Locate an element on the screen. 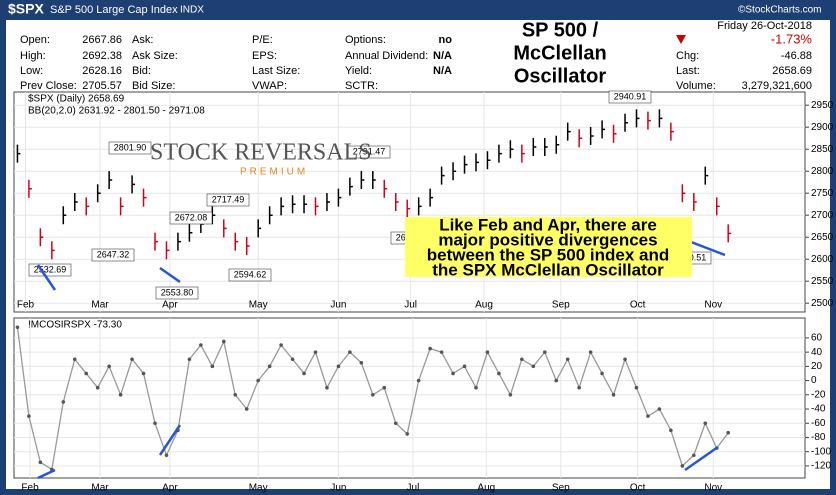 The height and width of the screenshot is (495, 836). y-tick-label: 2950 is located at coordinates (822, 105).